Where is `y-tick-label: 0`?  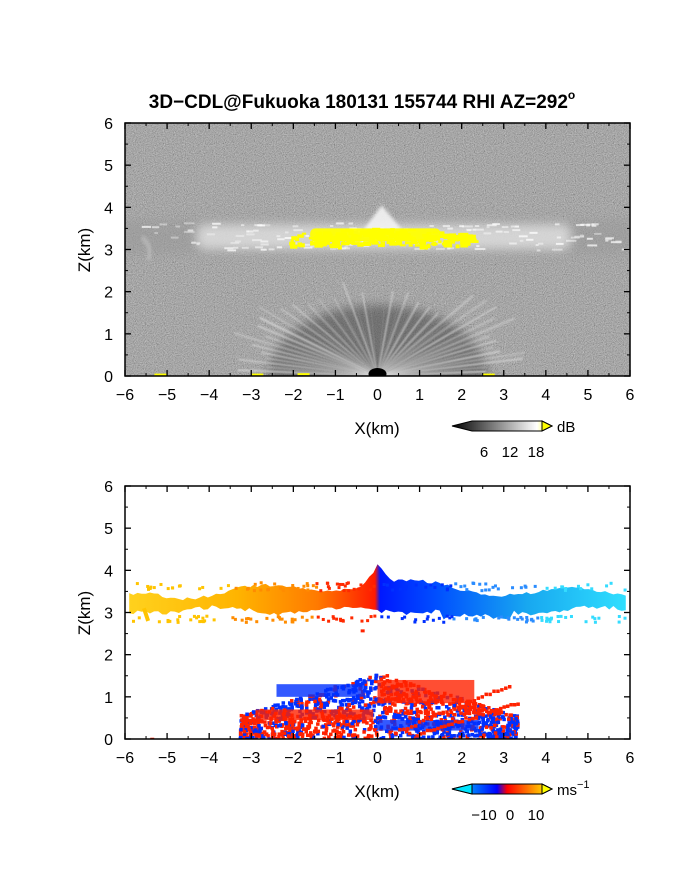 y-tick-label: 0 is located at coordinates (108, 740).